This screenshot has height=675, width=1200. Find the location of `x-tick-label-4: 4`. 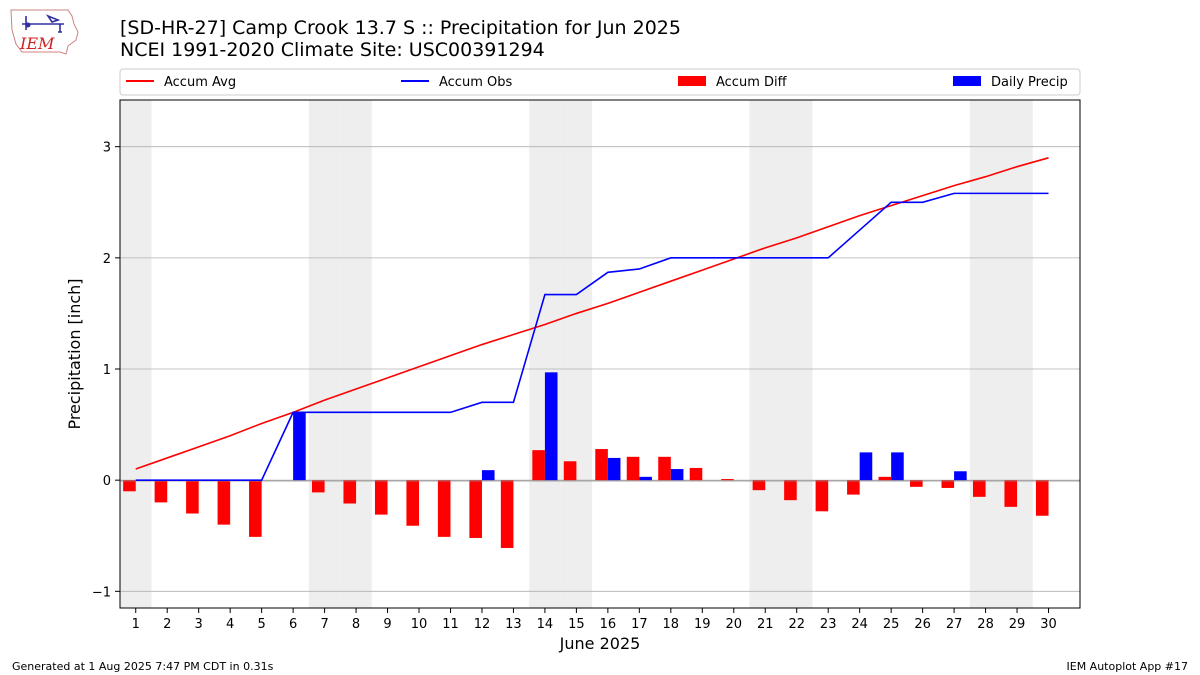

x-tick-label-4: 4 is located at coordinates (230, 624).